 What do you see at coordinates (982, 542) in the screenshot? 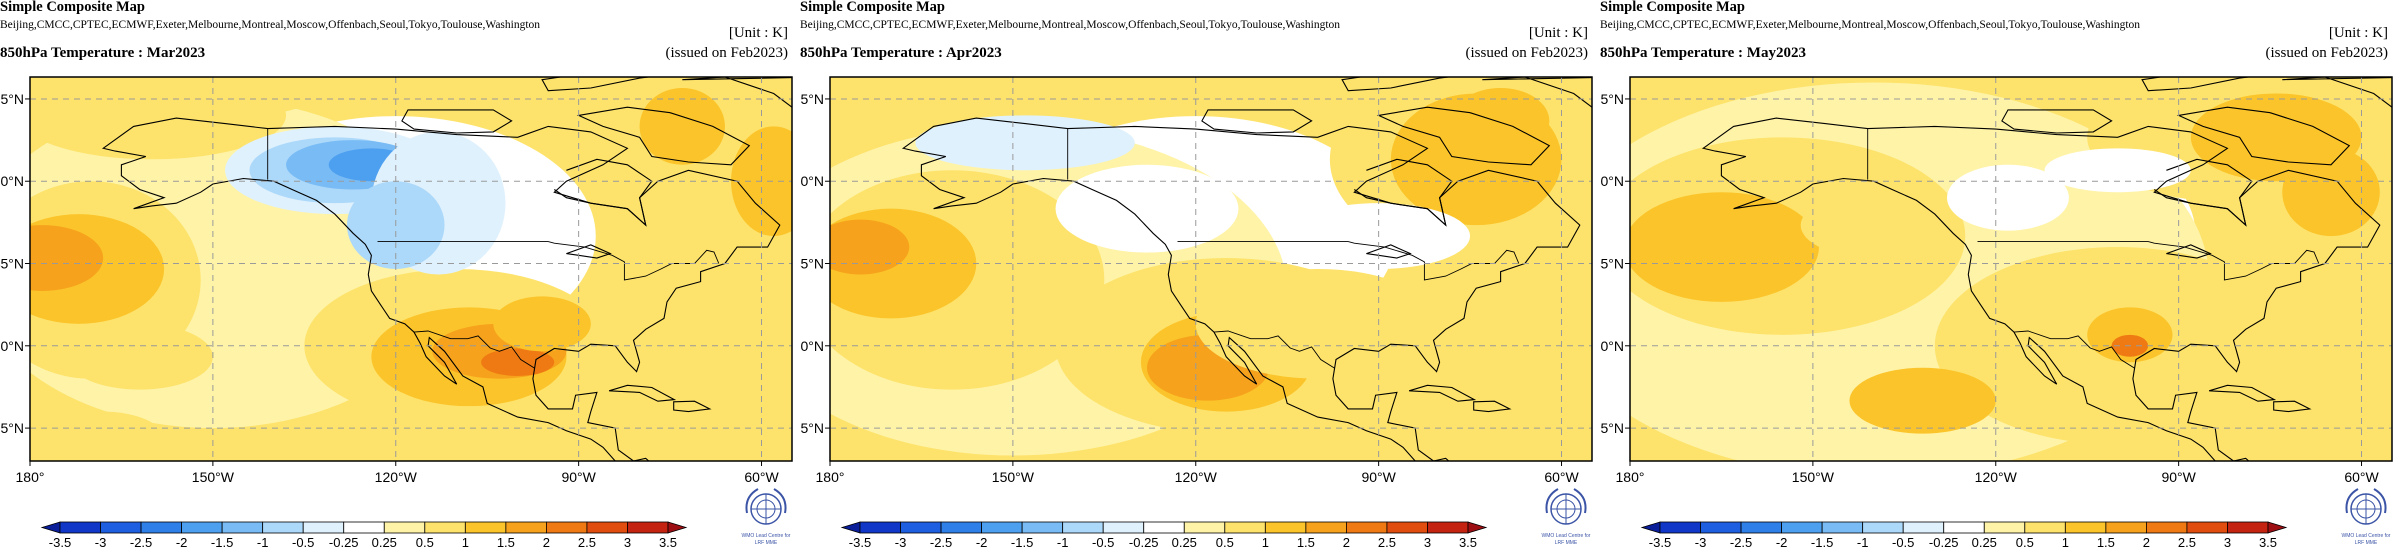
I see `legend-label: -2` at bounding box center [982, 542].